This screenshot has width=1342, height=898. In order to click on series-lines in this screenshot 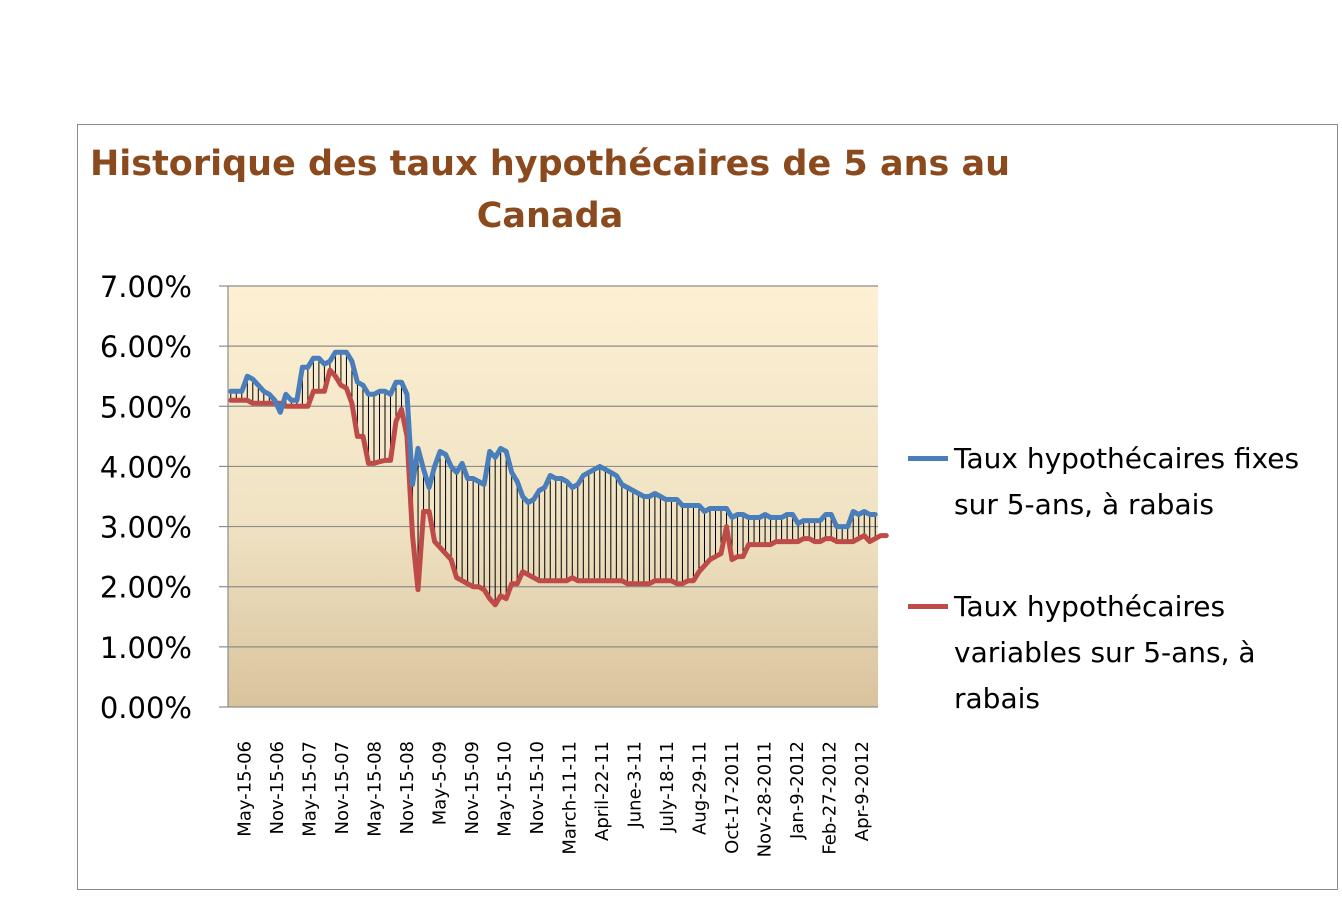, I will do `click(558, 478)`.